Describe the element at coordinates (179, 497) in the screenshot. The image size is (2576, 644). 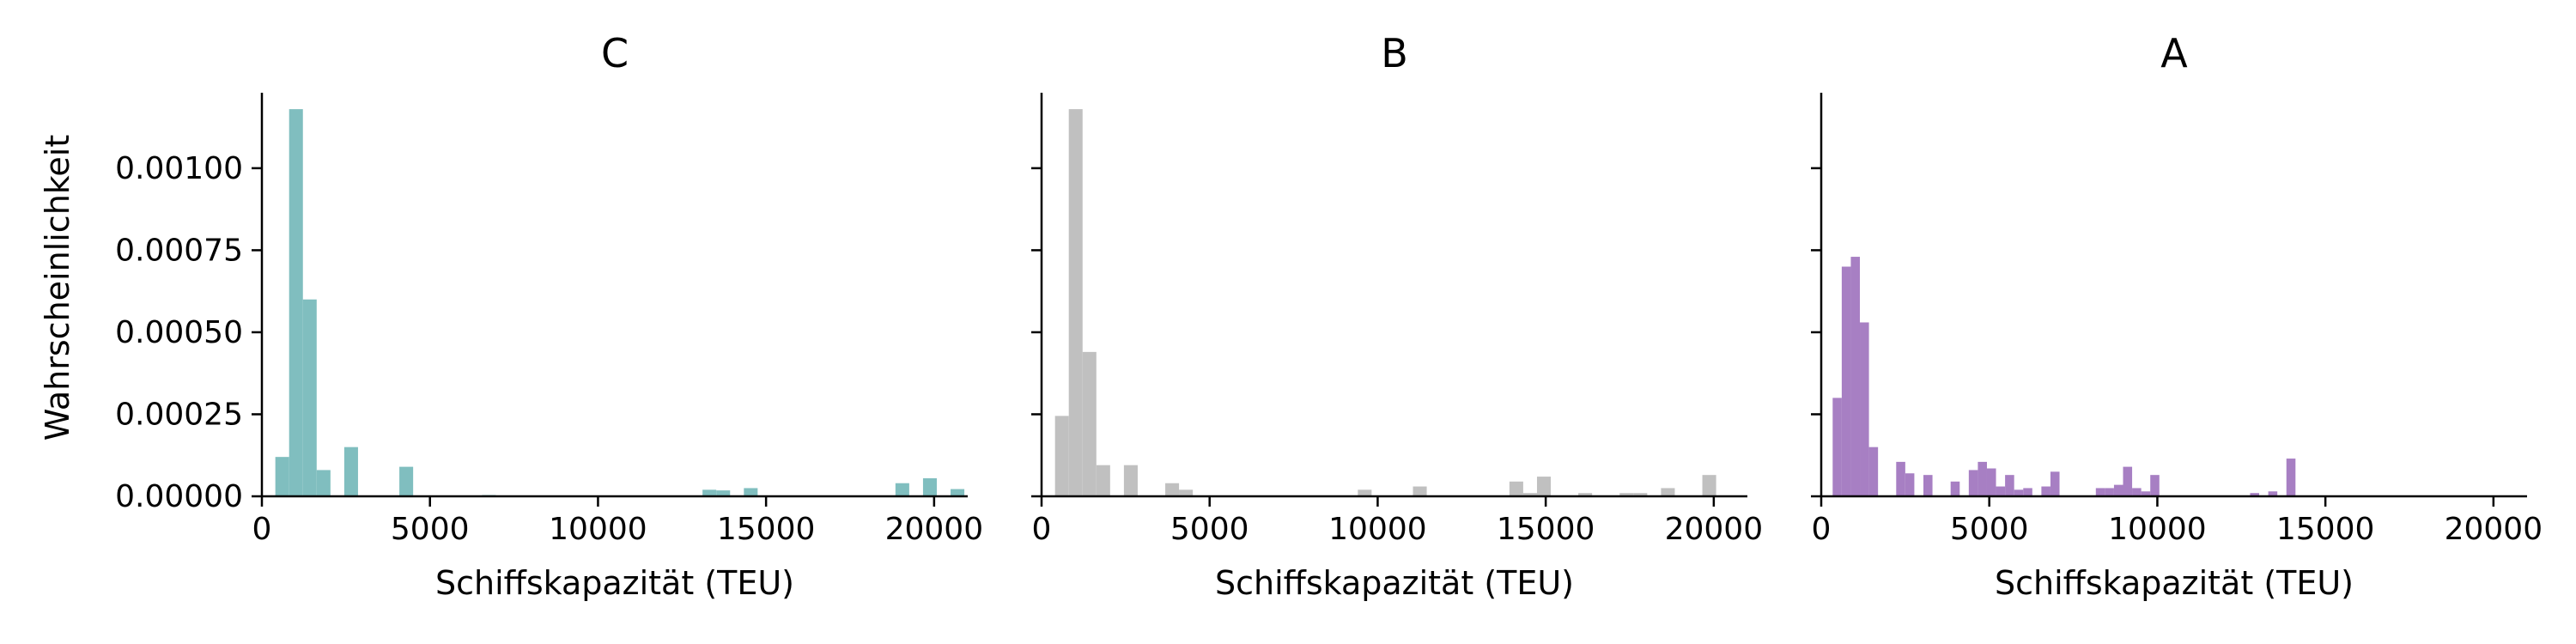
I see `y-tick-label: 0.00000` at that location.